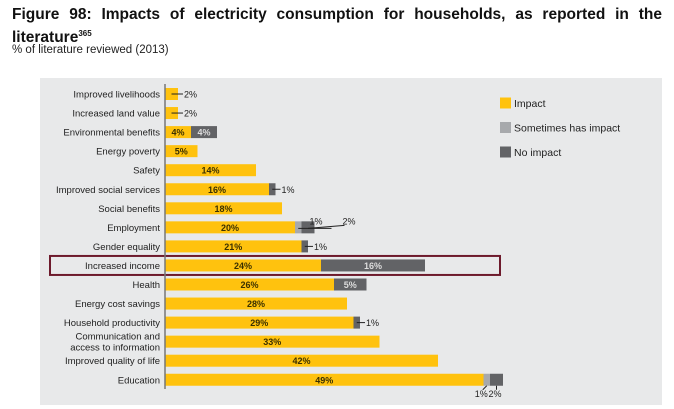 The width and height of the screenshot is (674, 409). I want to click on category-label: Gender equality, so click(126, 247).